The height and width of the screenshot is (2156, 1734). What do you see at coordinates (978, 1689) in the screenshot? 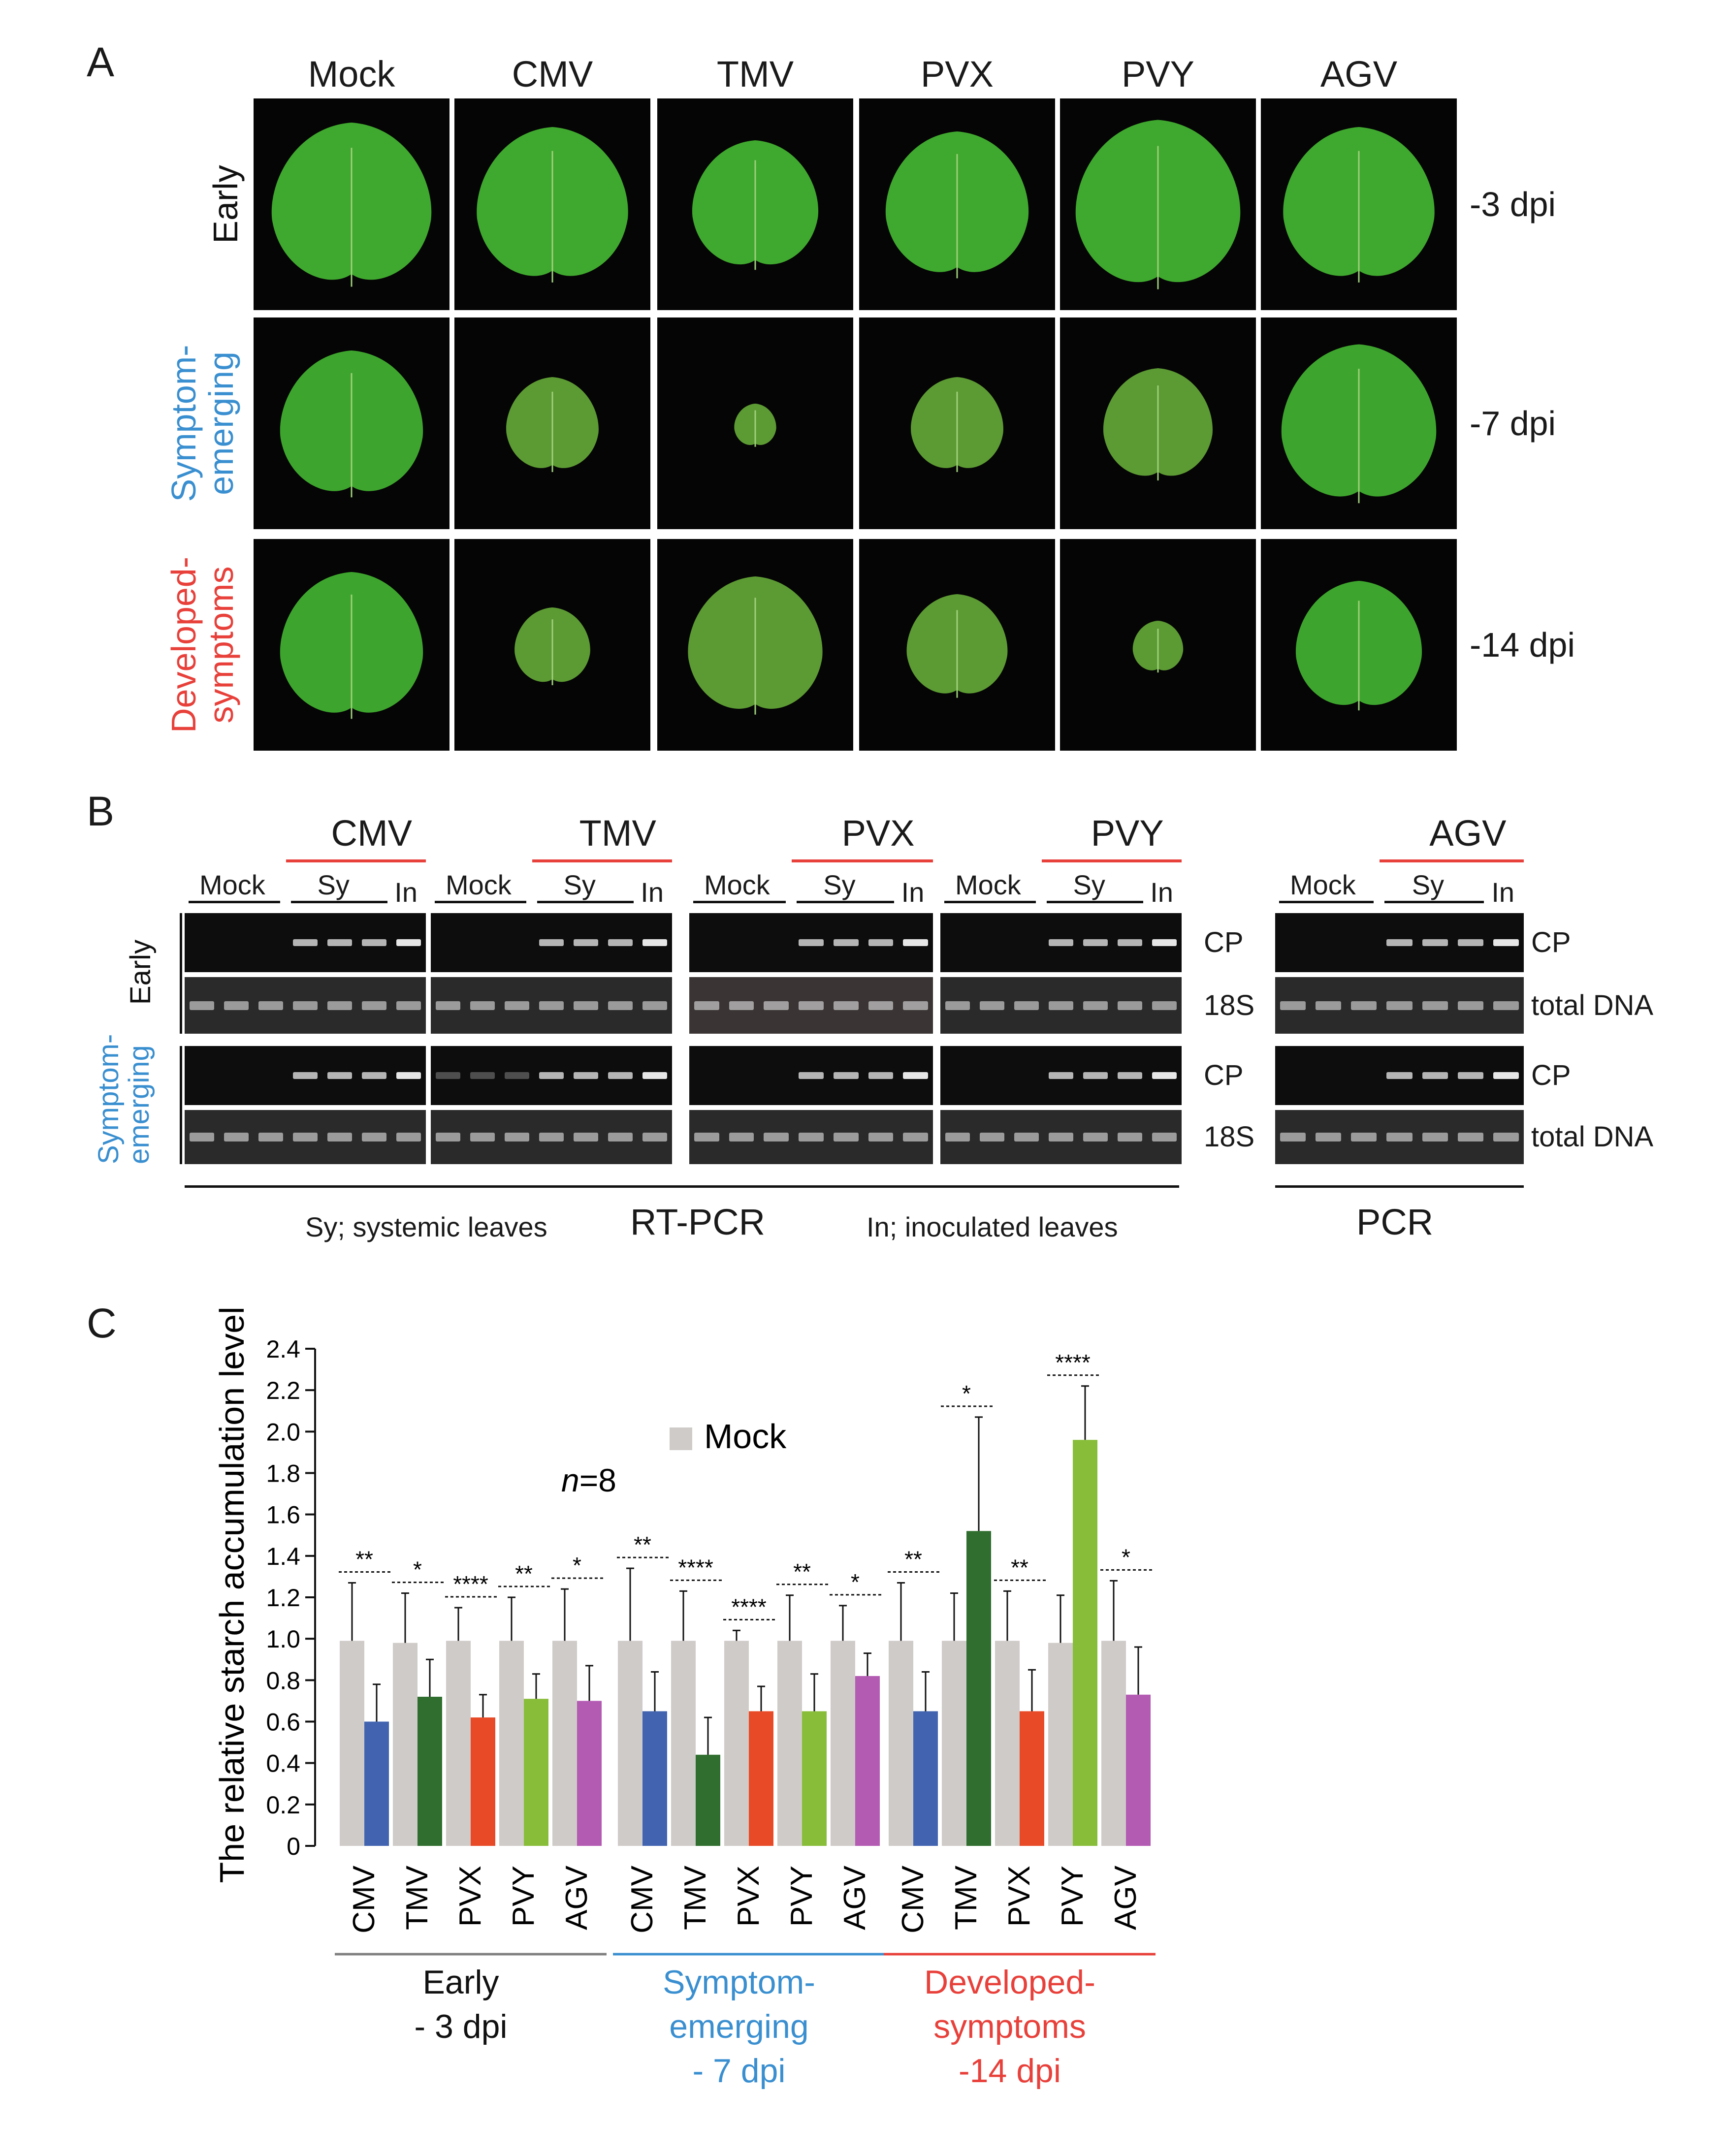
I see `infected-bar-tmv` at bounding box center [978, 1689].